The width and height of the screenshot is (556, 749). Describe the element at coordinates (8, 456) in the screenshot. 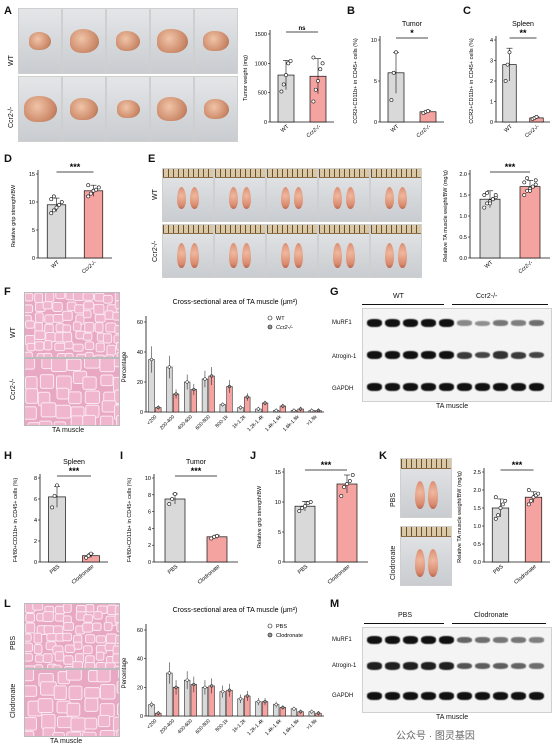

I see `panel-letter-h: H` at that location.